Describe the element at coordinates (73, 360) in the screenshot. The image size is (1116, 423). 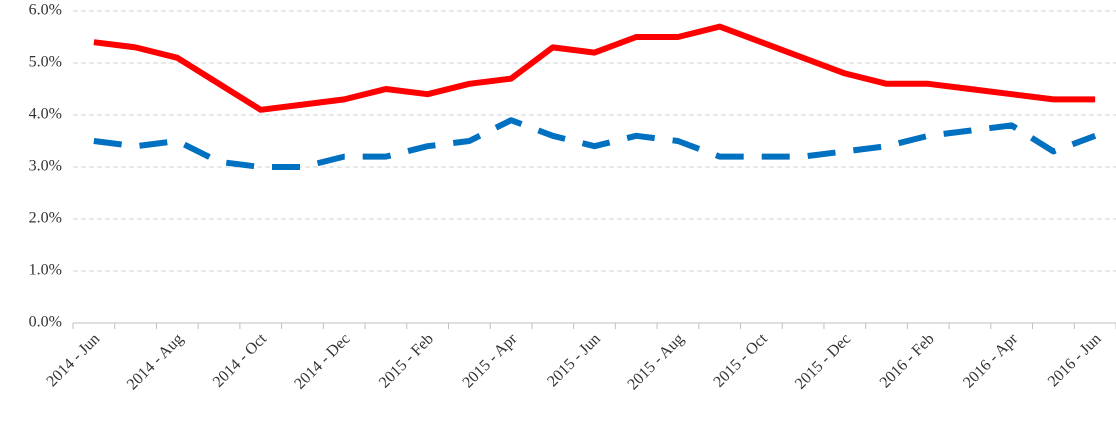
I see `x-tick-label: 2014 - Jun` at that location.